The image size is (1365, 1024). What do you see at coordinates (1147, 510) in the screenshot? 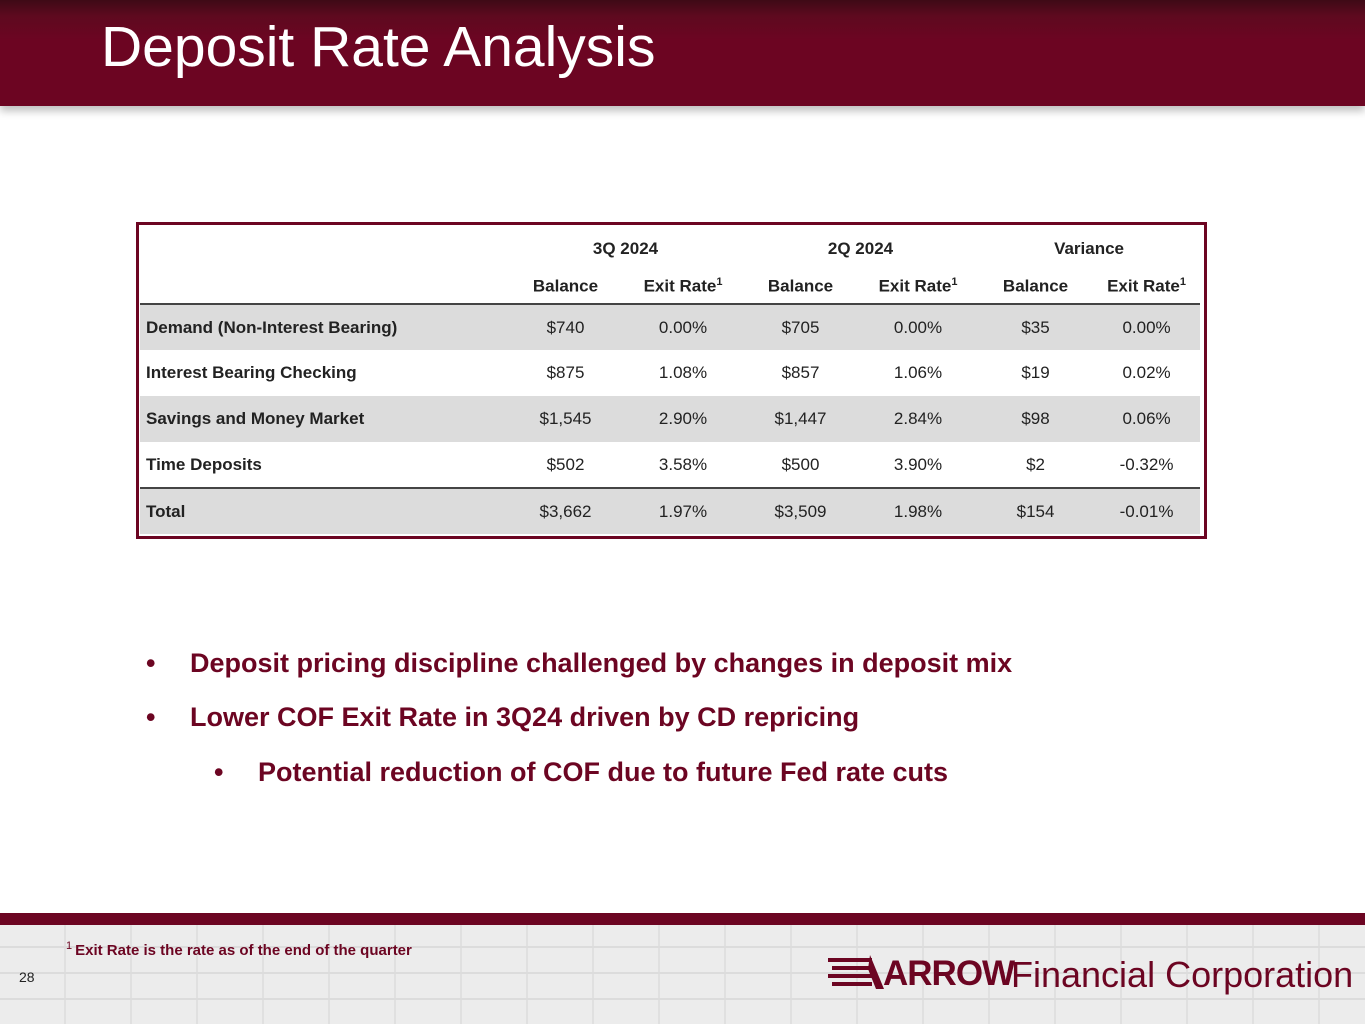
I see `table-cell: -0.01%` at bounding box center [1147, 510].